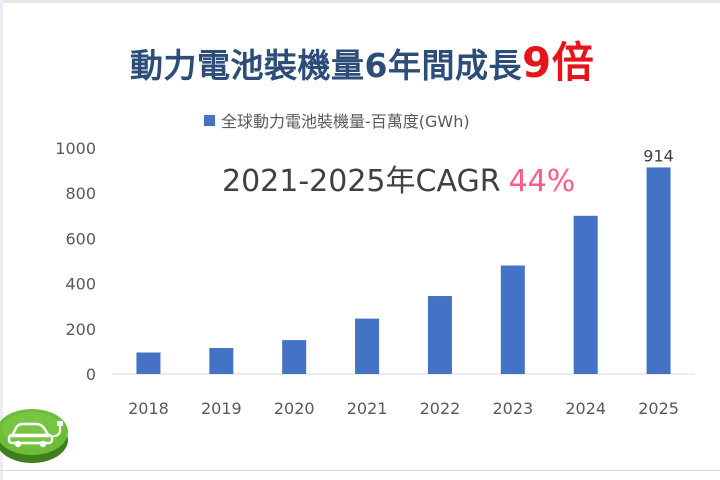 The height and width of the screenshot is (480, 720). What do you see at coordinates (542, 181) in the screenshot?
I see `cagr-value: 44%` at bounding box center [542, 181].